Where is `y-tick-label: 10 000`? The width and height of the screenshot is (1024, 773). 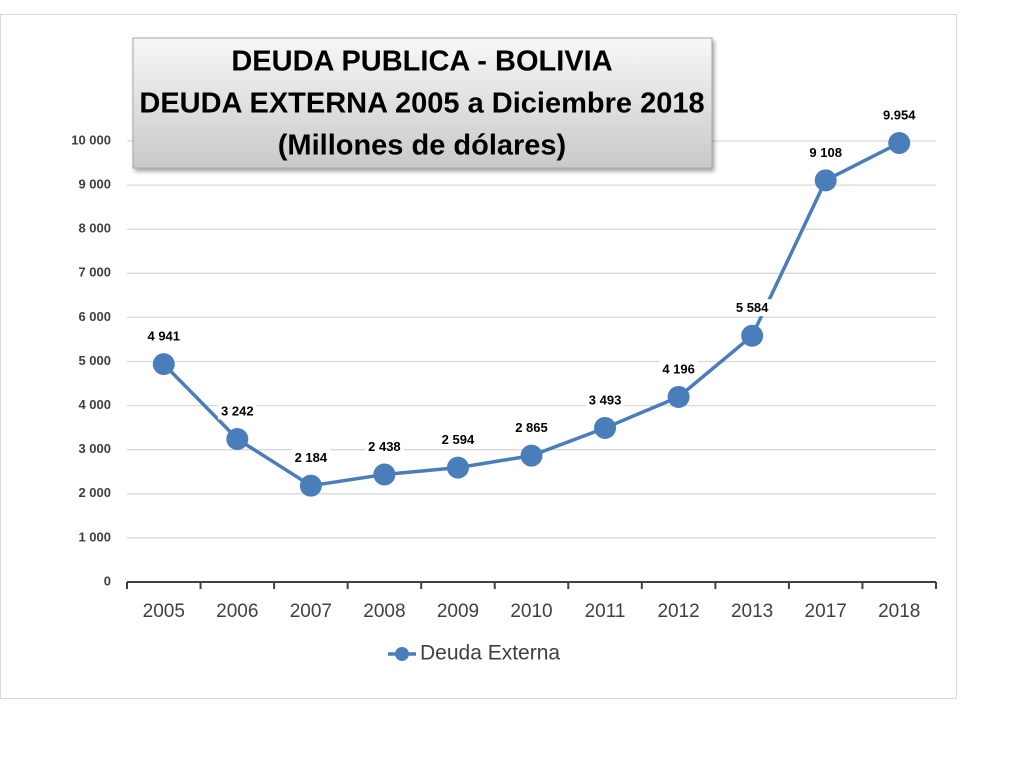
y-tick-label: 10 000 is located at coordinates (91, 139).